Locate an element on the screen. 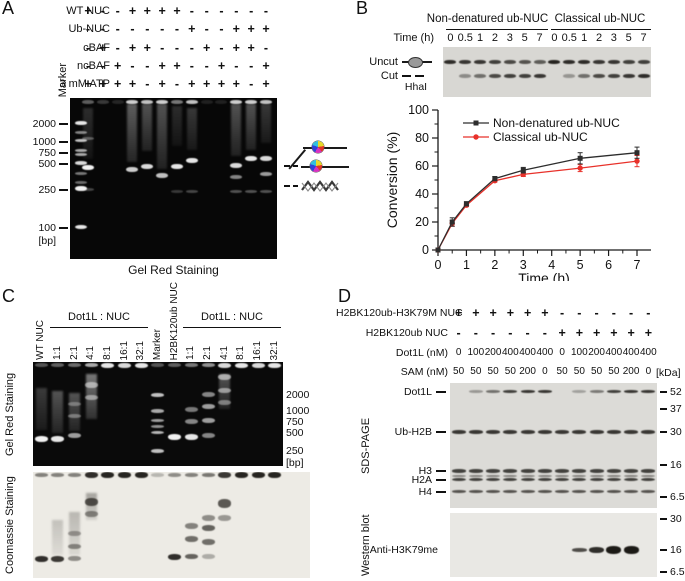  remodeled-nucleosome-icon is located at coordinates (318, 147).